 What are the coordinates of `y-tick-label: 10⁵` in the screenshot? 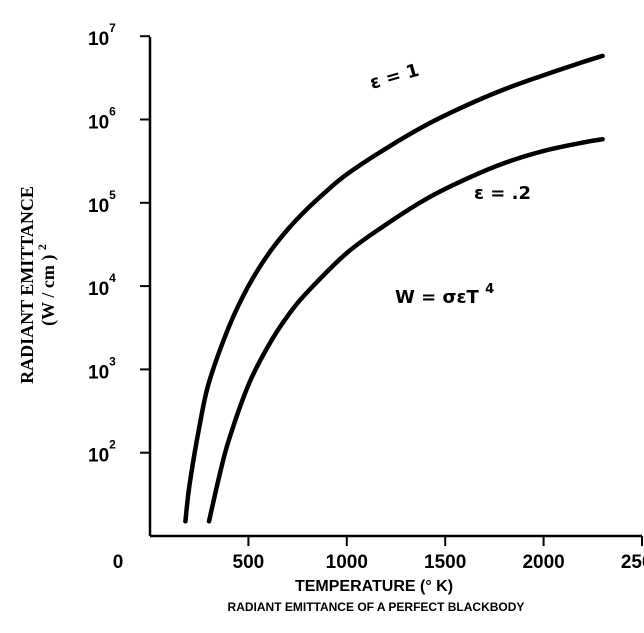 It's located at (102, 202).